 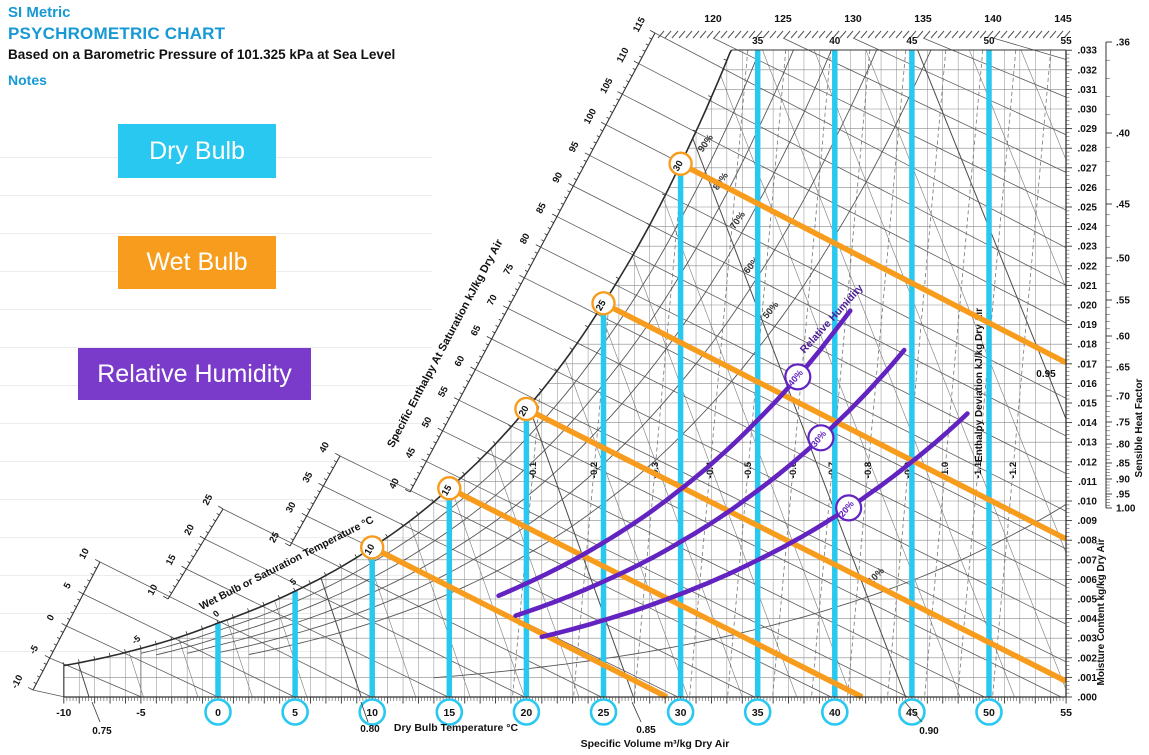 I want to click on svg-text: 90, so click(x=558, y=178).